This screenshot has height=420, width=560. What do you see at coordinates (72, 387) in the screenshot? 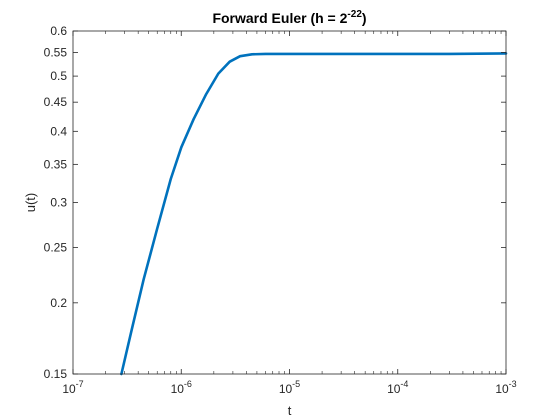
I see `x-tick-label: 10⁻⁷` at bounding box center [72, 387].